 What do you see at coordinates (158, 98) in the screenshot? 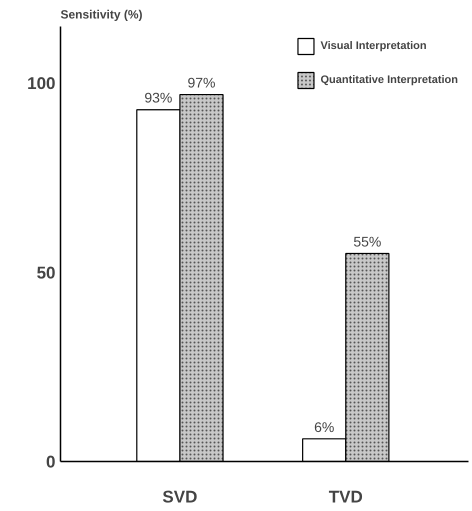
I see `data-label: 93%` at bounding box center [158, 98].